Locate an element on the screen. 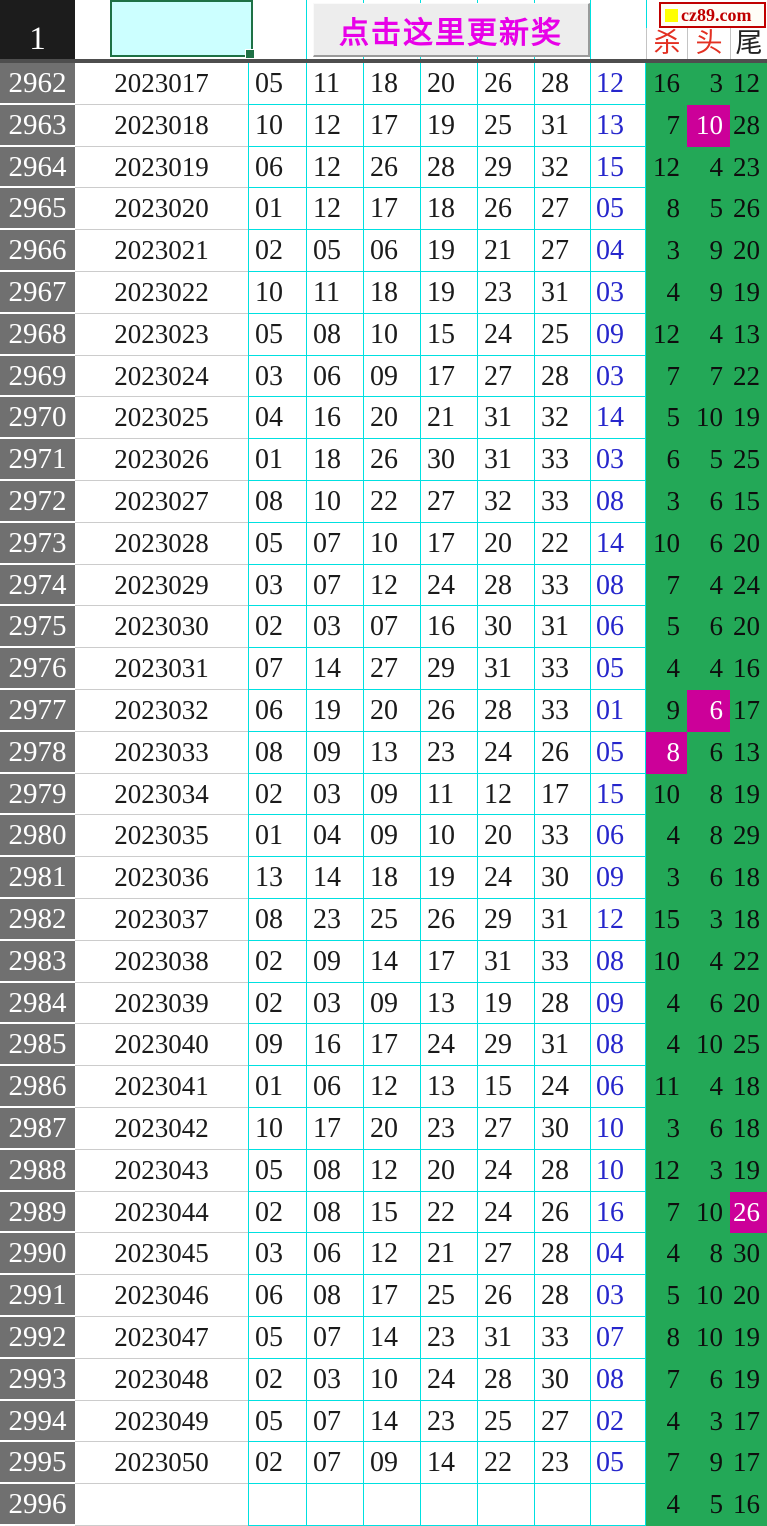 Image resolution: width=767 pixels, height=1526 pixels. cell-head: 9 is located at coordinates (708, 292).